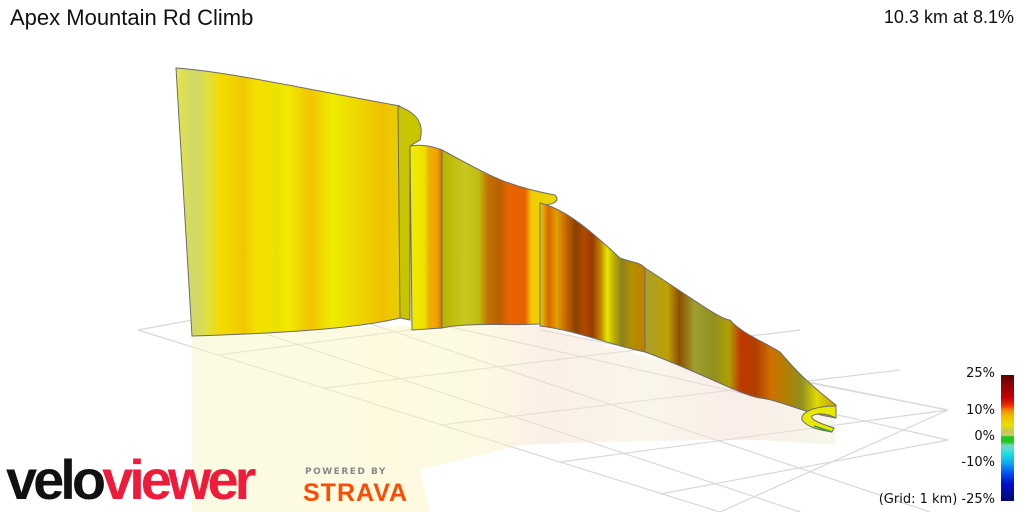 The width and height of the screenshot is (1024, 512). What do you see at coordinates (819, 419) in the screenshot?
I see `wall-end-curl` at bounding box center [819, 419].